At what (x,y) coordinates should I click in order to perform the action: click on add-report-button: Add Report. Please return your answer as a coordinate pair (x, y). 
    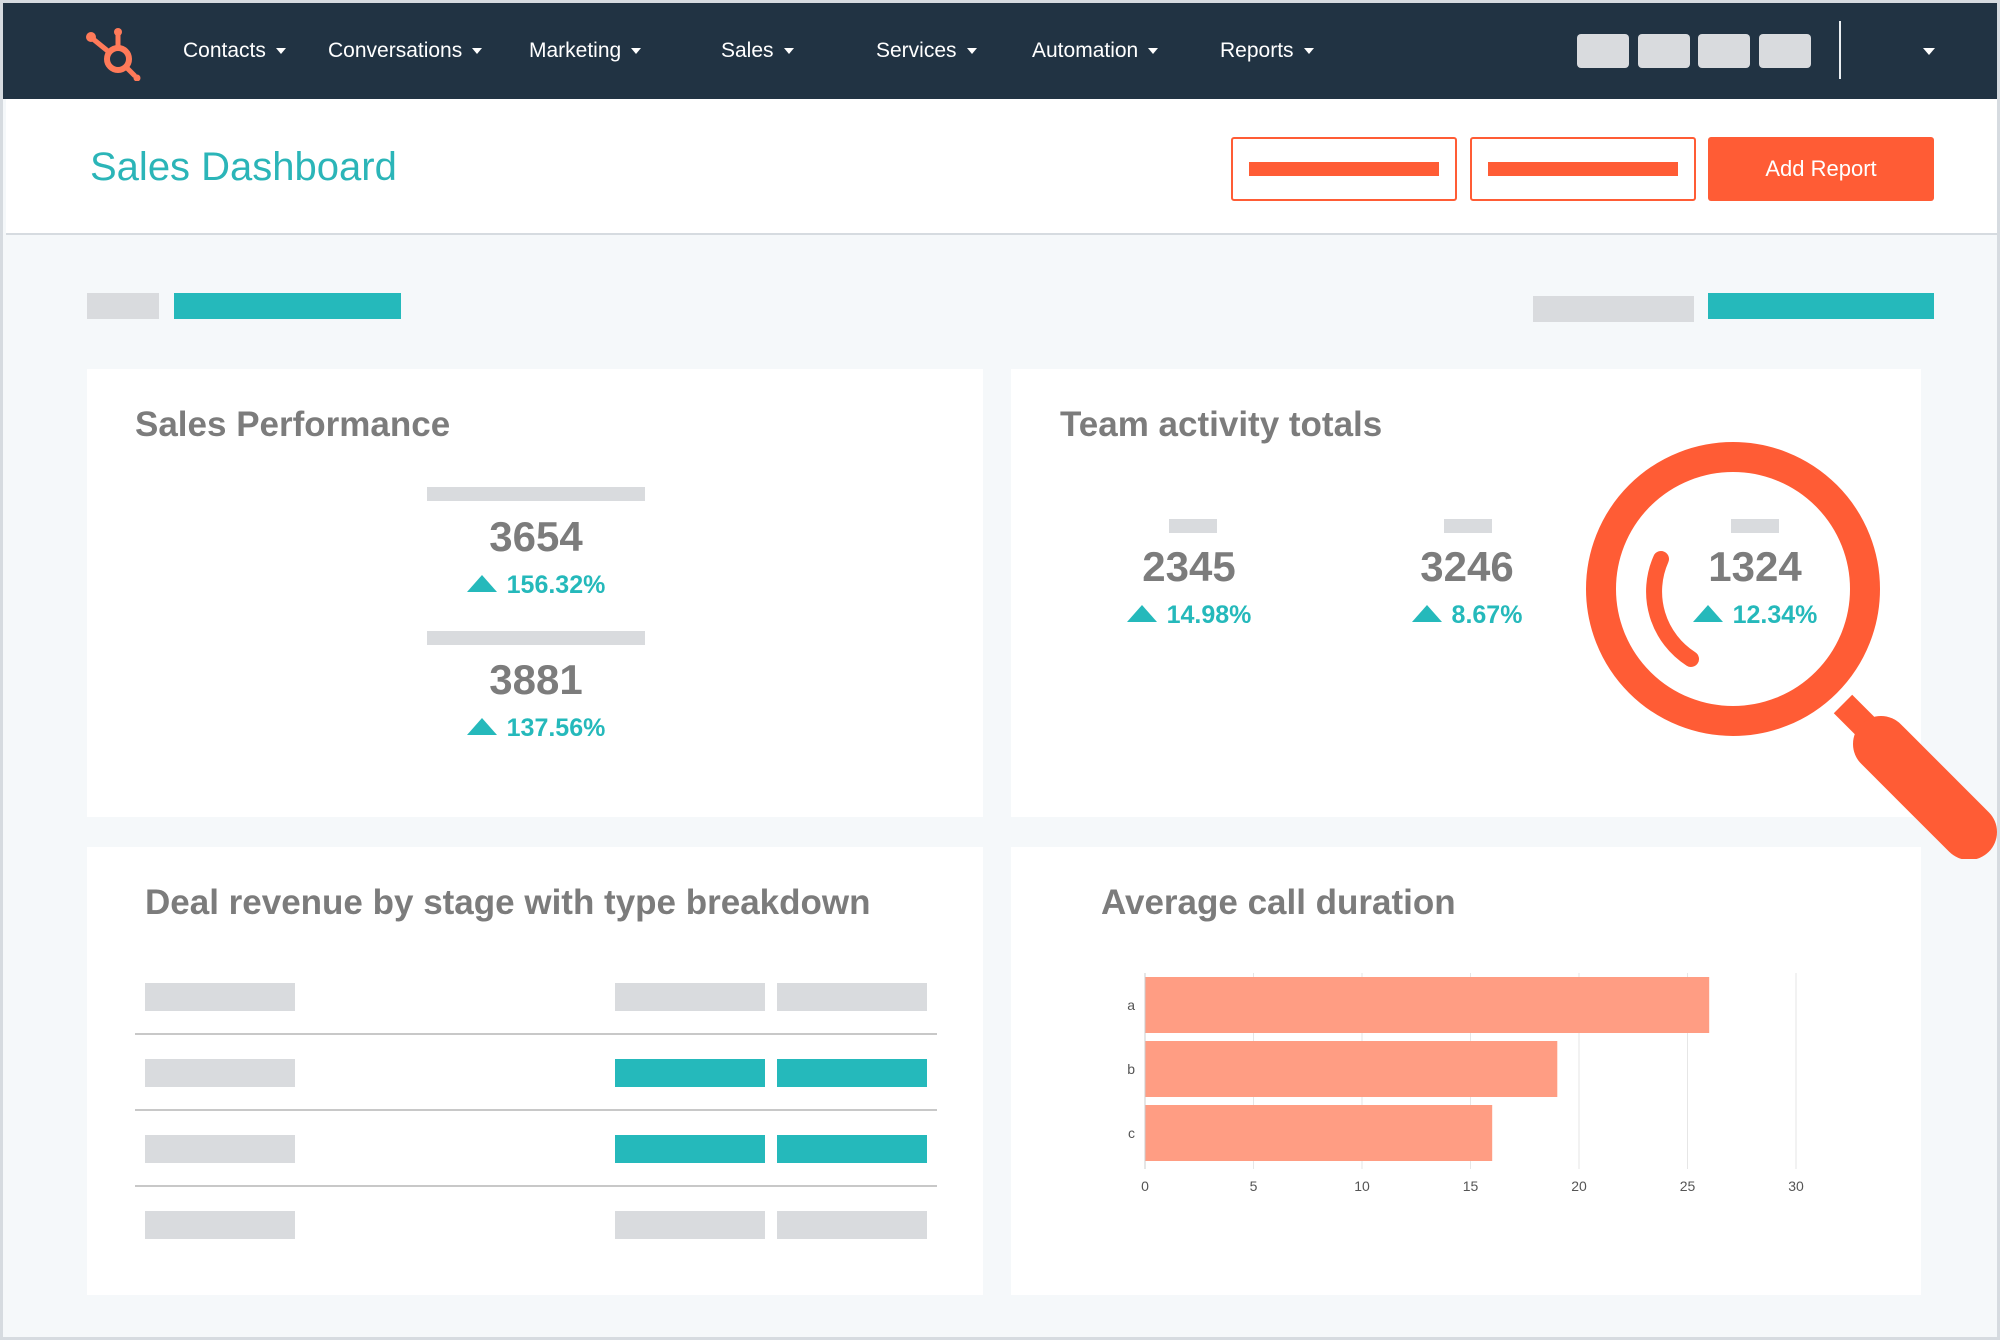
    Looking at the image, I should click on (1821, 169).